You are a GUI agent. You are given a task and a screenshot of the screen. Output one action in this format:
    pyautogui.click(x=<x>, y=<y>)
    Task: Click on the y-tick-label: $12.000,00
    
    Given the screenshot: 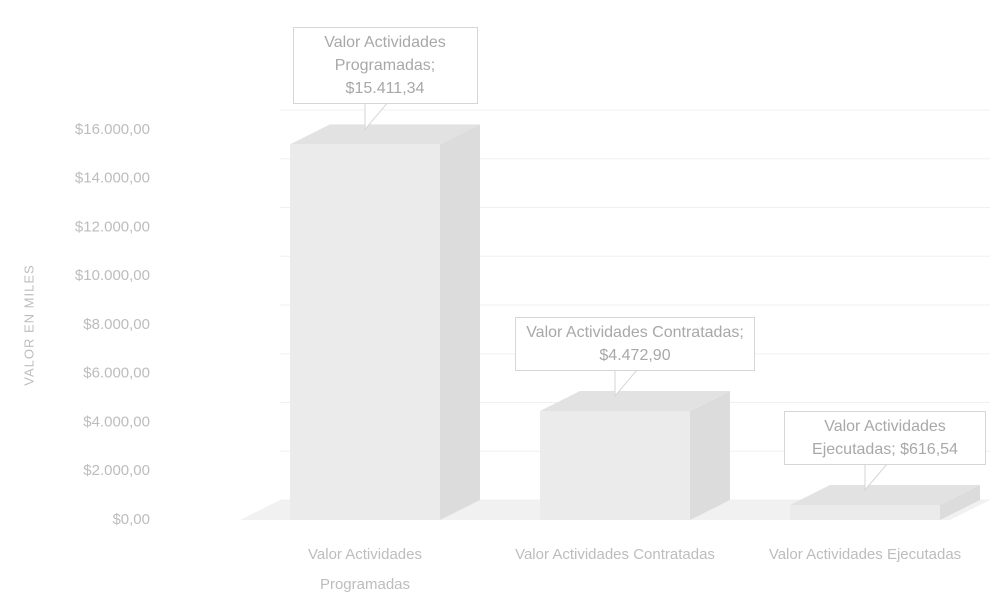 What is the action you would take?
    pyautogui.click(x=112, y=226)
    